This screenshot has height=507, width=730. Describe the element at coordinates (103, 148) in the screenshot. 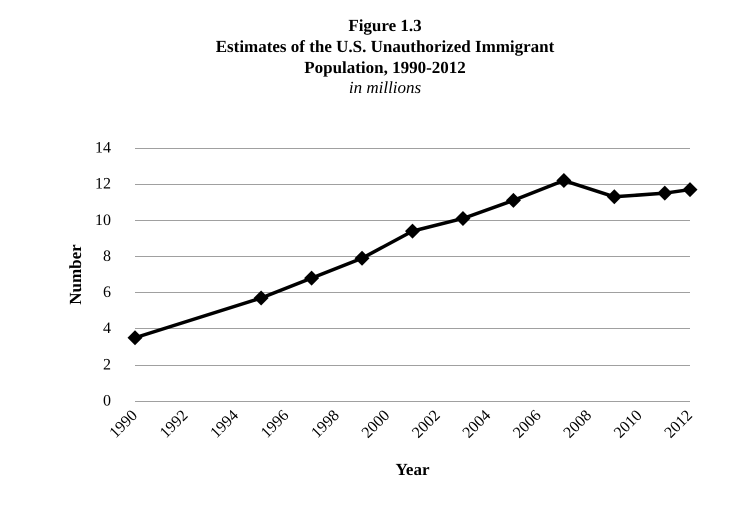

I see `y-tick-label: 14` at that location.